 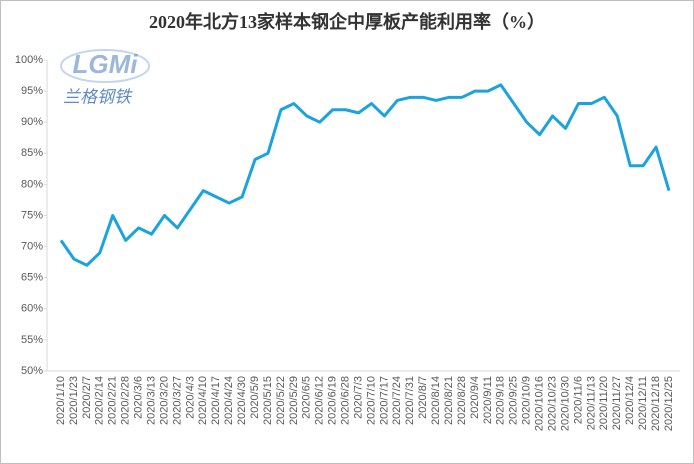 What do you see at coordinates (436, 400) in the screenshot?
I see `x-tick-label: 2020/8/14` at bounding box center [436, 400].